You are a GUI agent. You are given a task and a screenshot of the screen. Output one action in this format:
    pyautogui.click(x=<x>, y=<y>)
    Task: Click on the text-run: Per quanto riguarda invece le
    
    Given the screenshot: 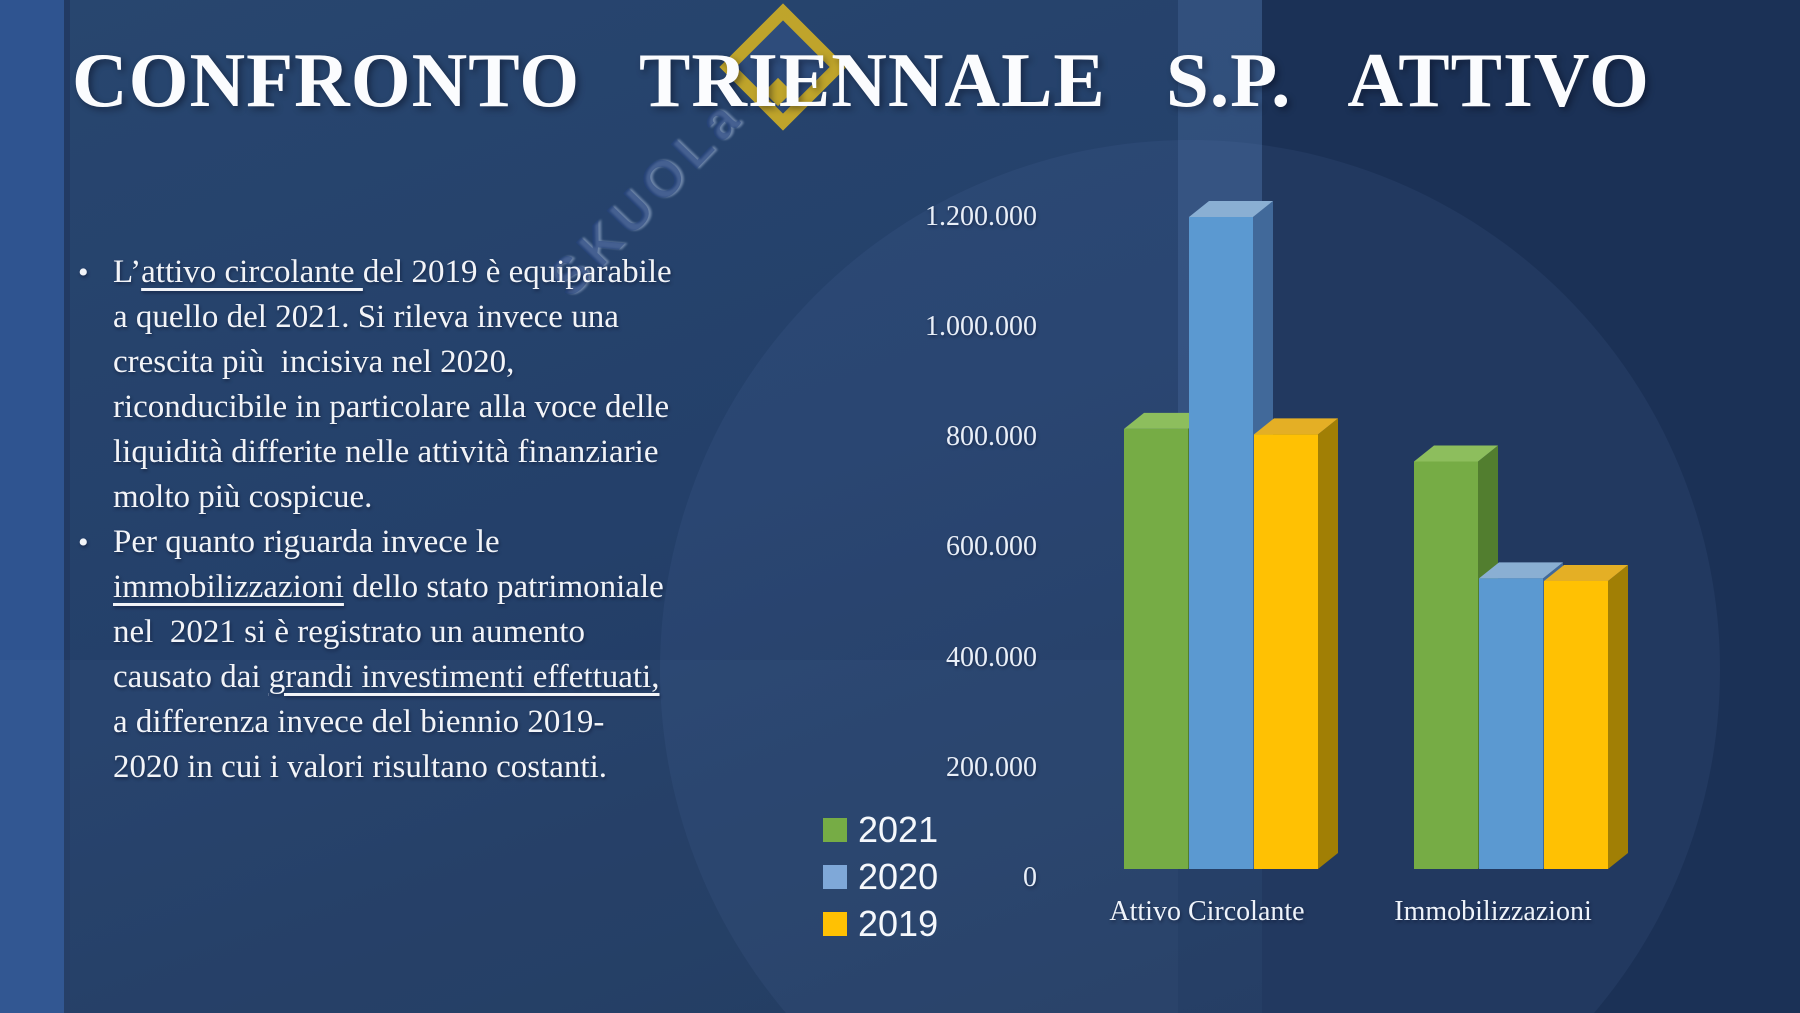 What is the action you would take?
    pyautogui.click(x=306, y=542)
    